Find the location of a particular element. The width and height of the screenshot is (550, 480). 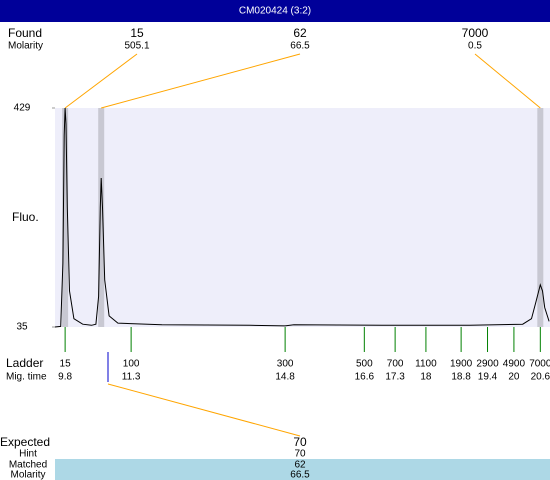

ladder-size: 500 is located at coordinates (364, 364).